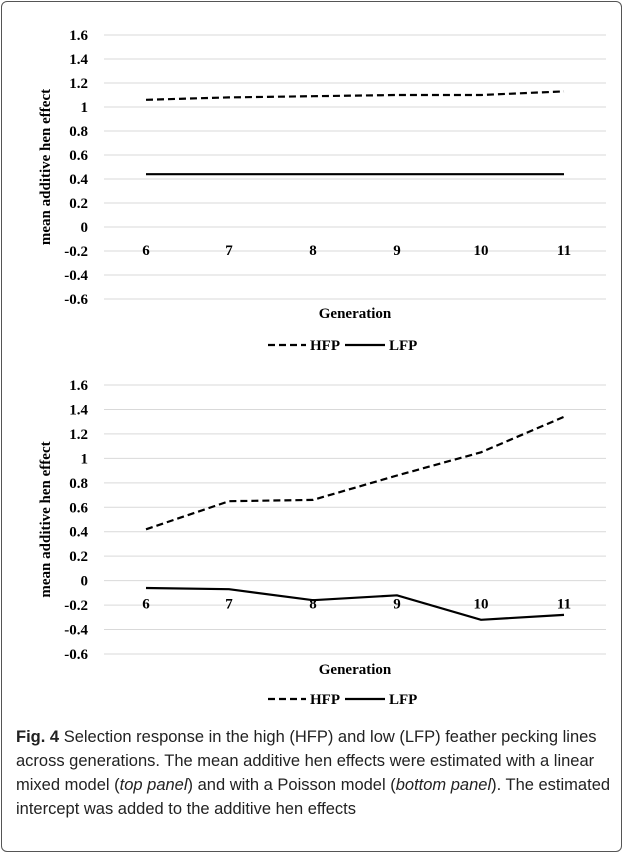 Image resolution: width=625 pixels, height=855 pixels. I want to click on caption-text-2: ) and with a Poisson model (, so click(291, 785).